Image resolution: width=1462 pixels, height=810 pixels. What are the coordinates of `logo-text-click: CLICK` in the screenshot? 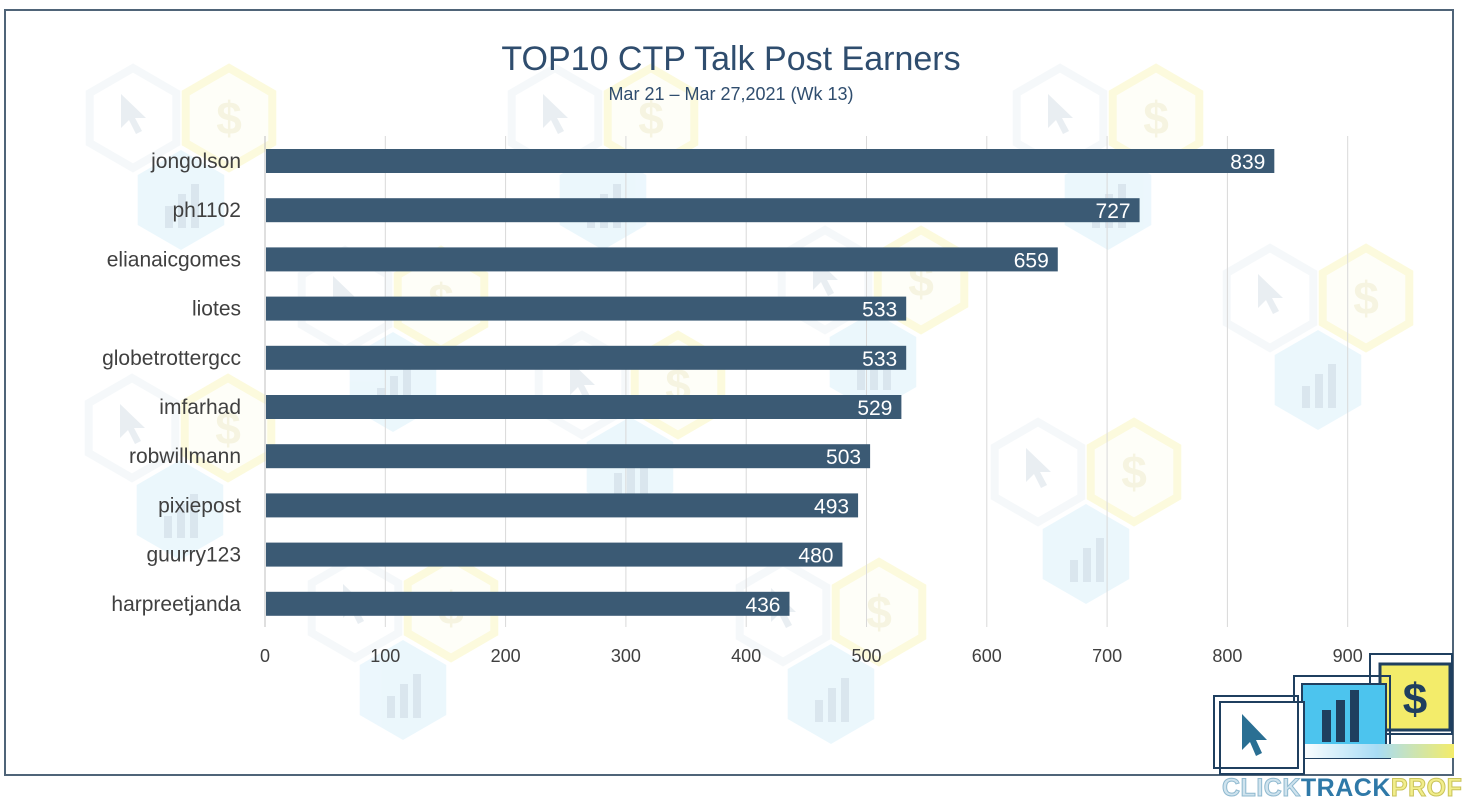 It's located at (1261, 788).